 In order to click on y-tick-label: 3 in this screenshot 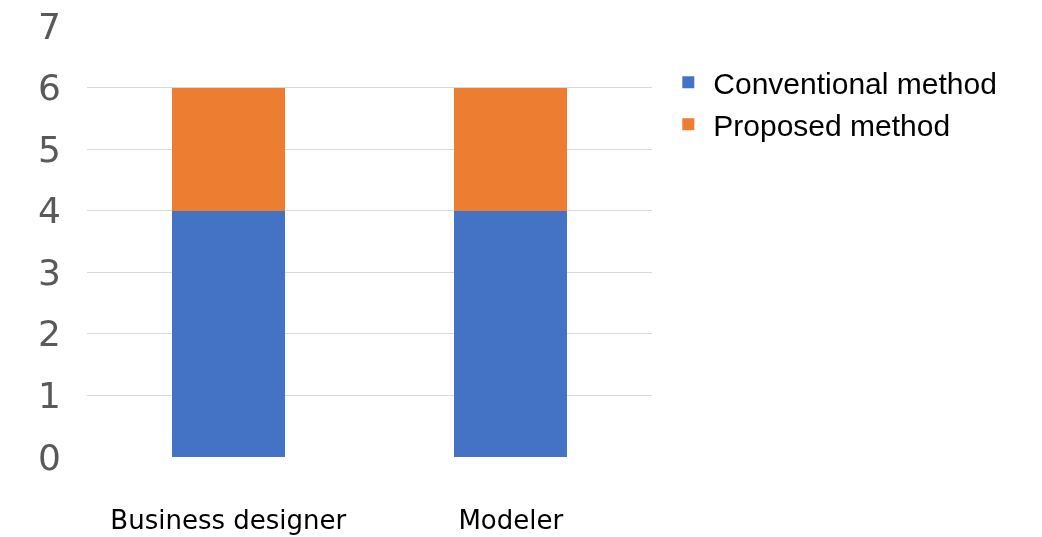, I will do `click(49, 272)`.